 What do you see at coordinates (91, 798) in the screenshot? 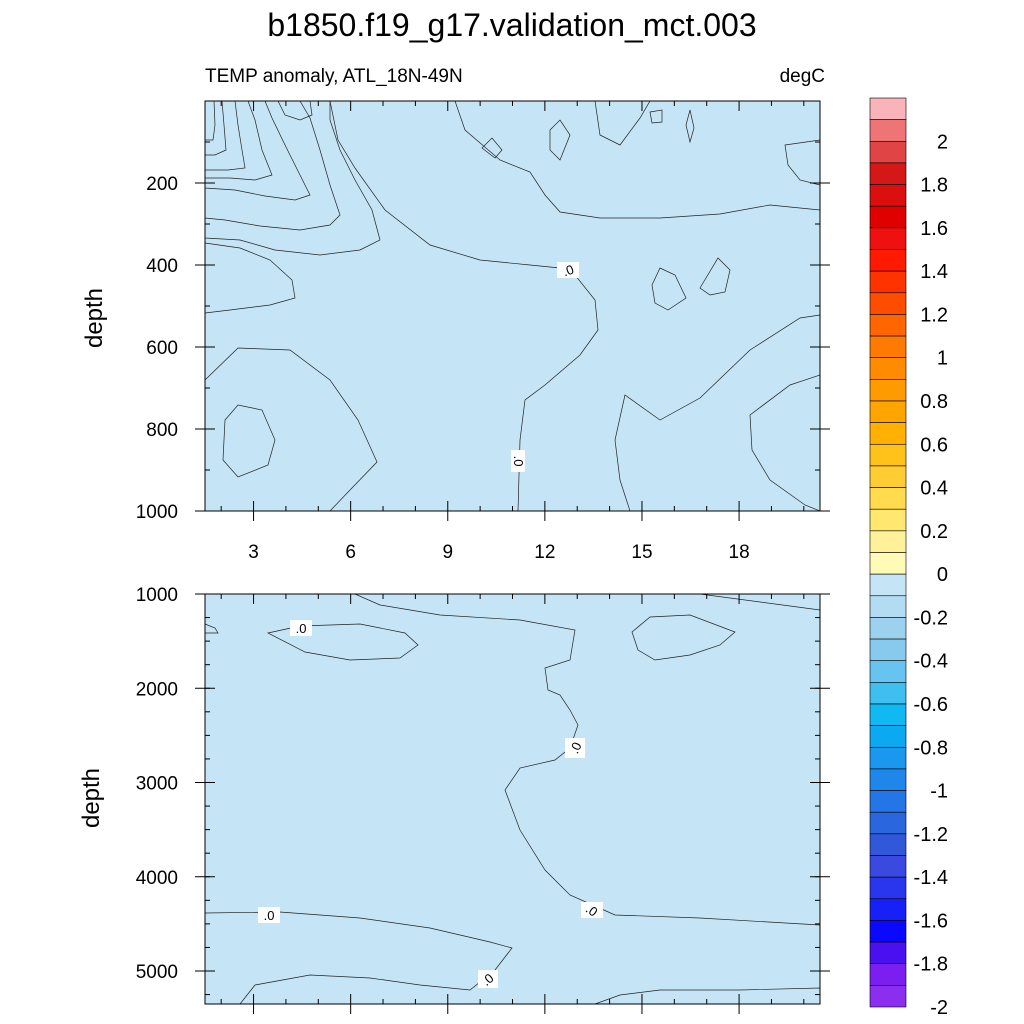
I see `bottom-y-axis-label: depth` at bounding box center [91, 798].